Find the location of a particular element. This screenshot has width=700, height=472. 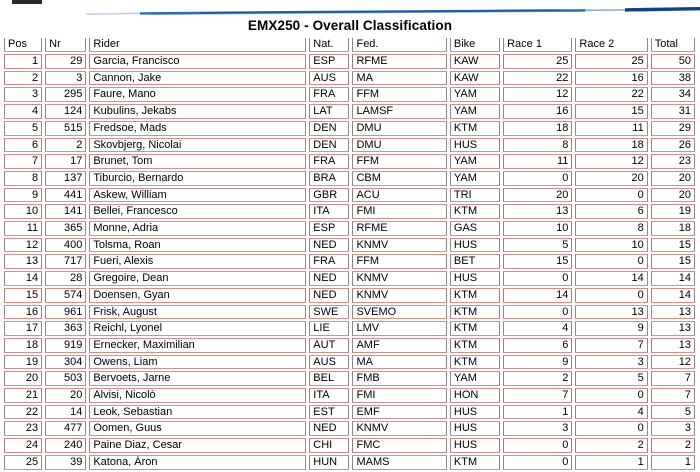

table-row: 11 365 Monne, Adria ESP RFME GAS 10 8 18 is located at coordinates (349, 228).